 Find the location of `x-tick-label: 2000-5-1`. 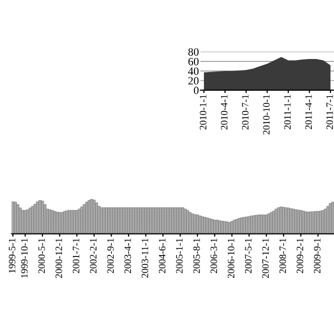

x-tick-label: 2000-5-1 is located at coordinates (41, 256).